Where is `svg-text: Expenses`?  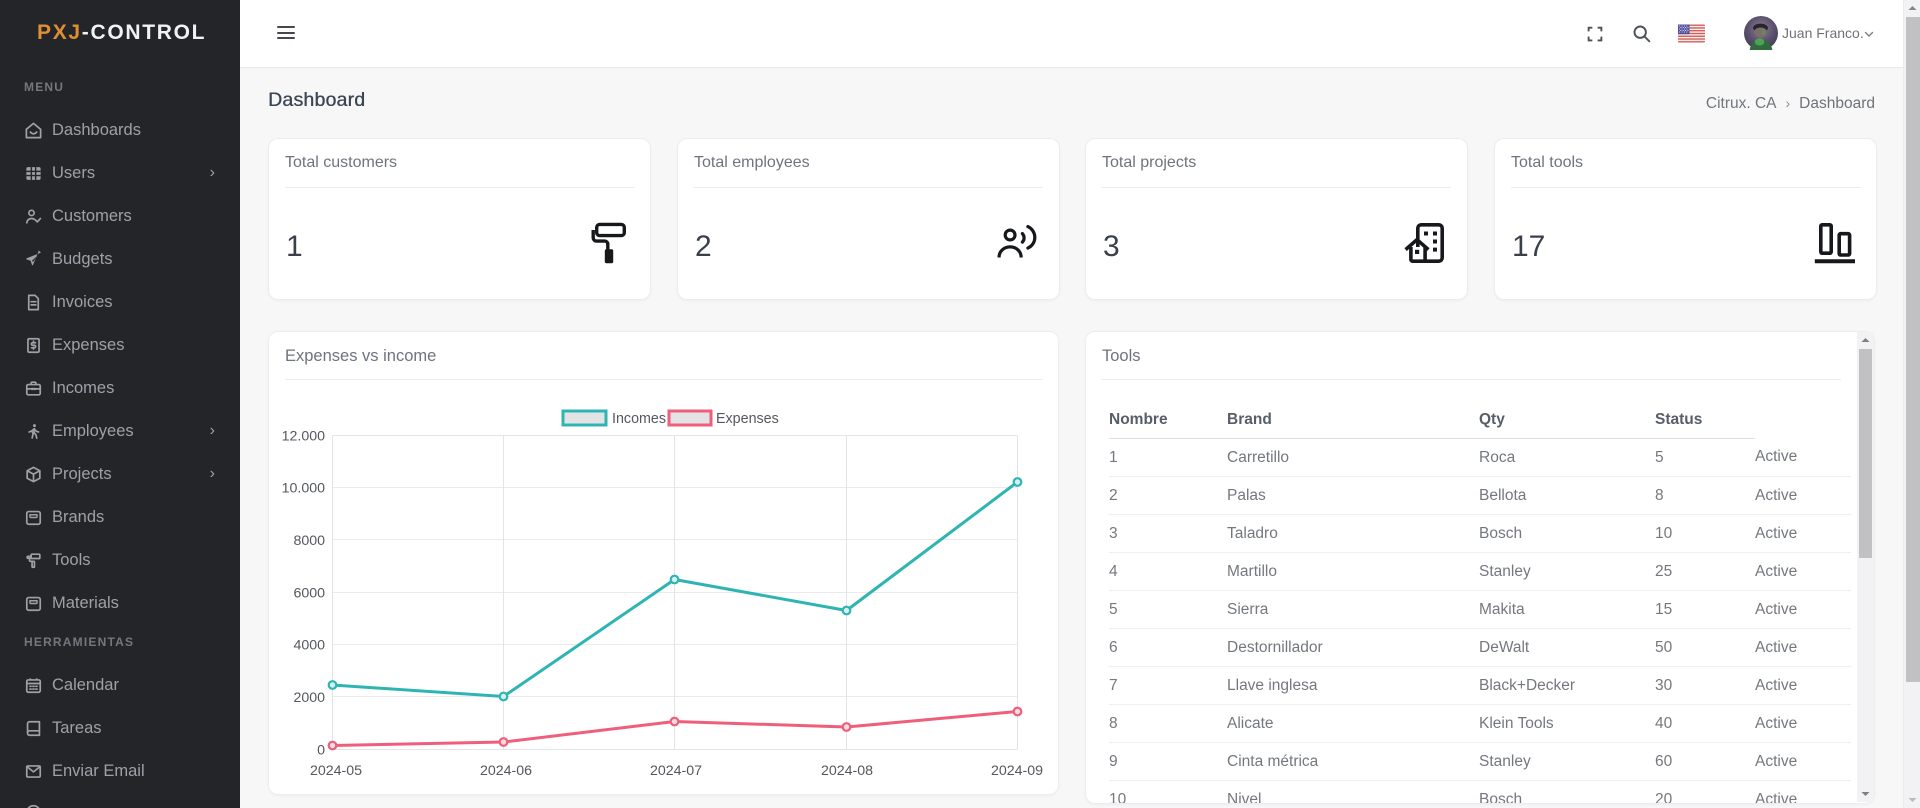 svg-text: Expenses is located at coordinates (747, 419).